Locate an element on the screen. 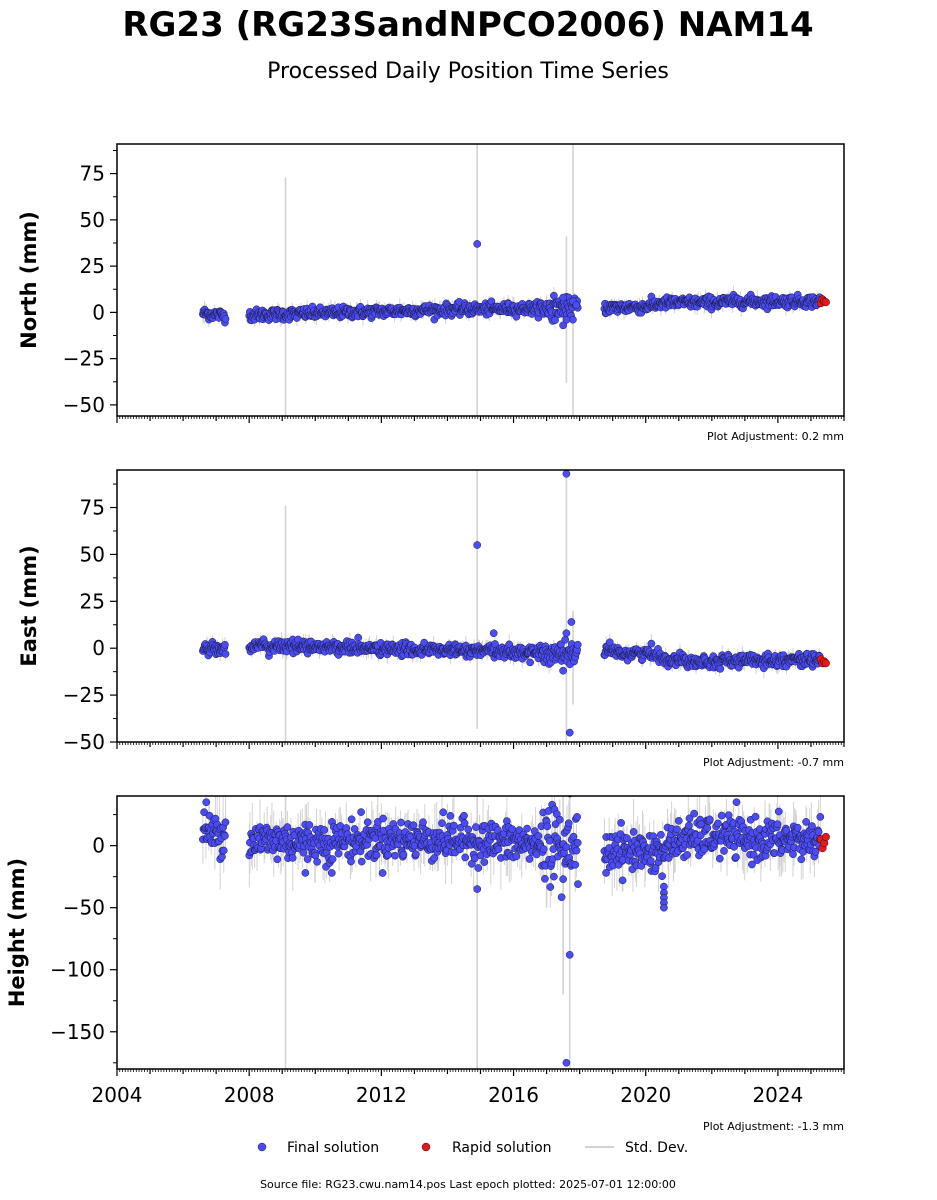 Image resolution: width=937 pixels, height=1200 pixels. y-tick-label: −100 is located at coordinates (77, 970).